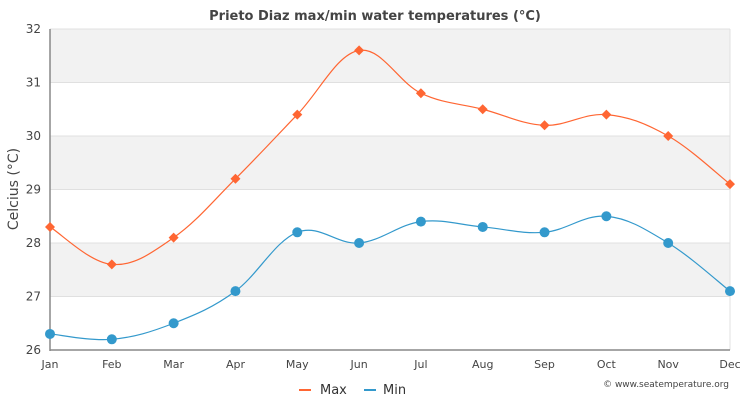  What do you see at coordinates (668, 364) in the screenshot?
I see `x-tick-label: Nov` at bounding box center [668, 364].